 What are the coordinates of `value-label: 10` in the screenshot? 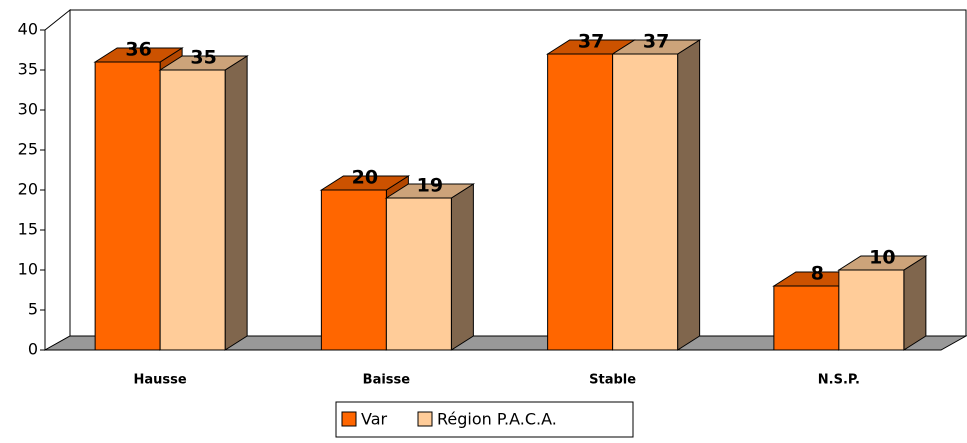 It's located at (882, 258).